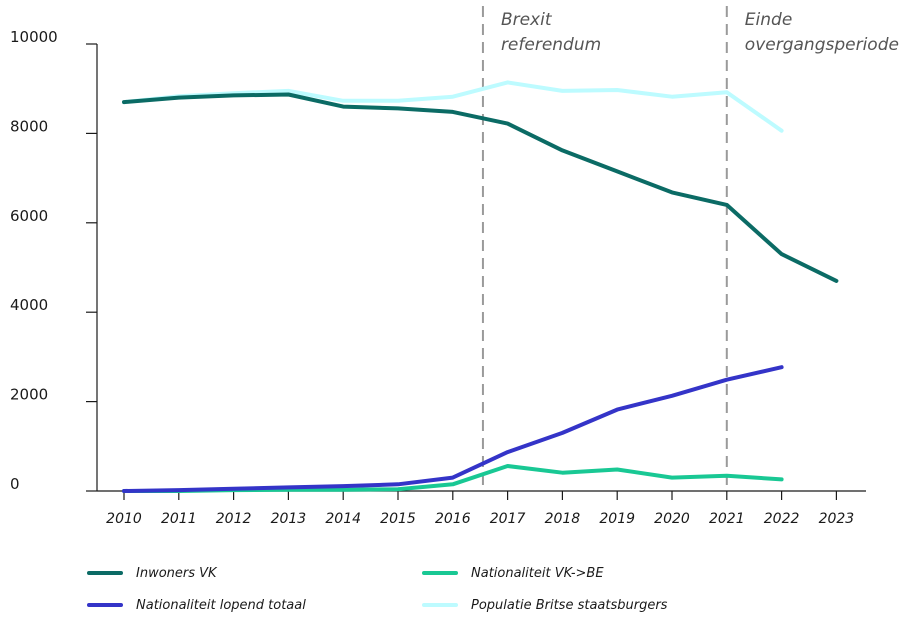  What do you see at coordinates (453, 429) in the screenshot?
I see `series-line-nationaliteit-lopend-totaal` at bounding box center [453, 429].